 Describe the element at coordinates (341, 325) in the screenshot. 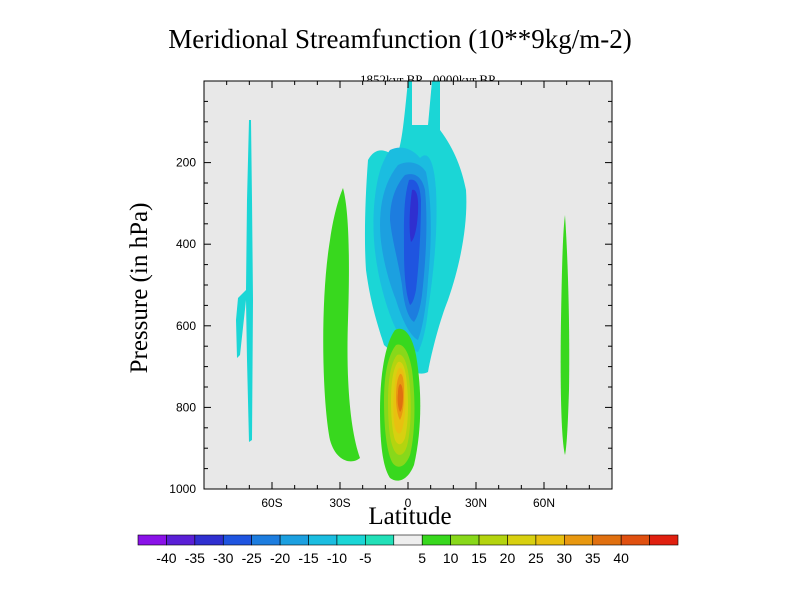

I see `contour-southern-green-band` at that location.